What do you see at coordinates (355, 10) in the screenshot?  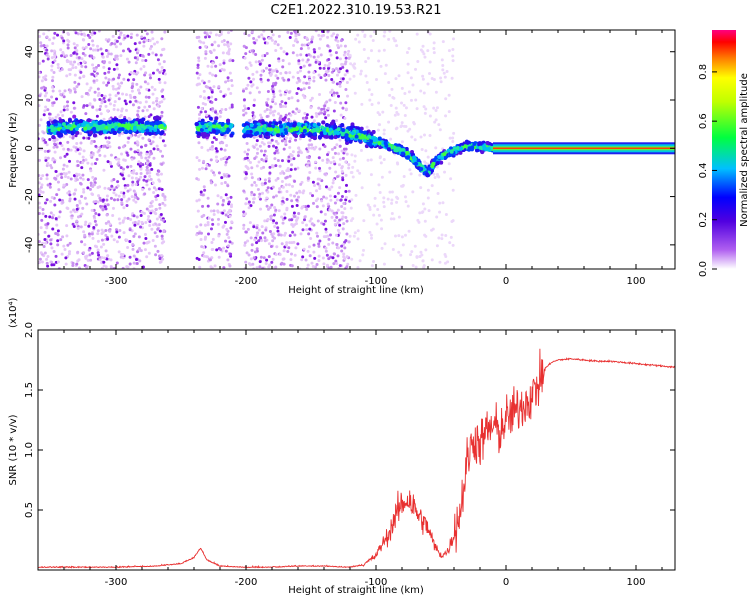 I see `figure-title: C2E1.2022.310.19.53.R21` at bounding box center [355, 10].